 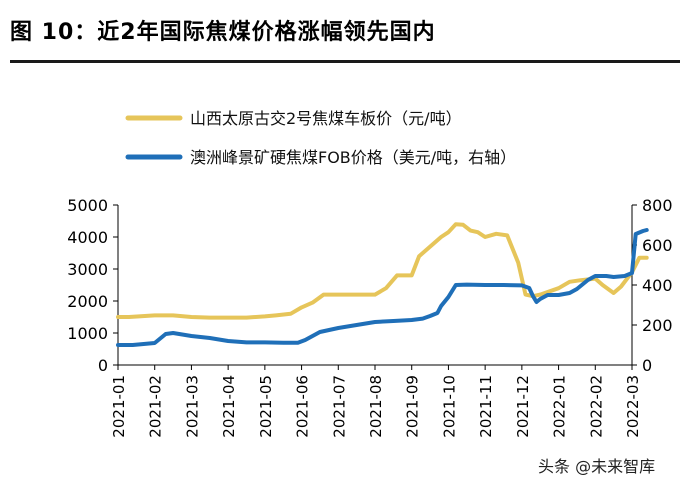 I want to click on x-tick-label: 2021-07, so click(x=339, y=406).